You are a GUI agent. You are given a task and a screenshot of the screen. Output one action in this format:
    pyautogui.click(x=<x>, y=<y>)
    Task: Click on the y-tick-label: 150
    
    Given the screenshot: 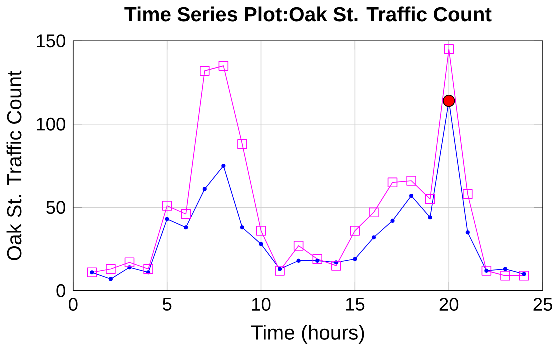 What is the action you would take?
    pyautogui.click(x=51, y=41)
    